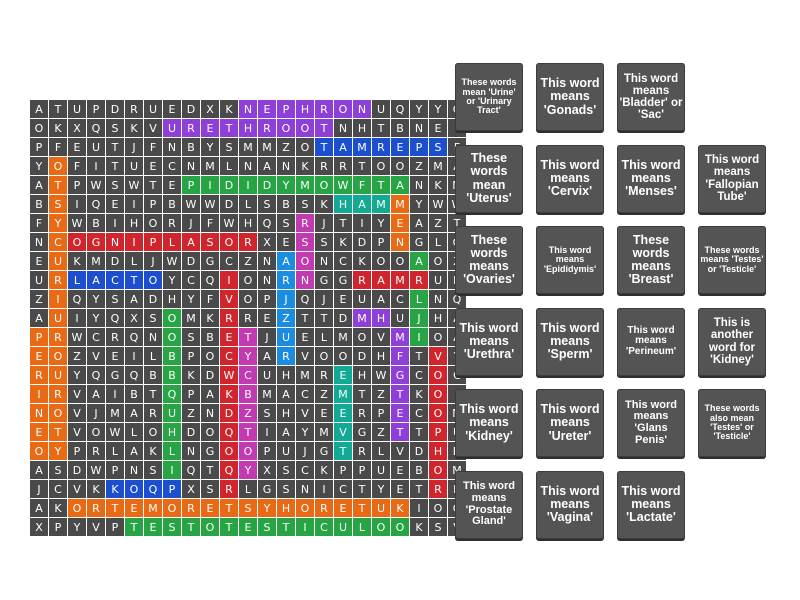  Describe the element at coordinates (134, 318) in the screenshot. I see `grid-cell: X` at that location.